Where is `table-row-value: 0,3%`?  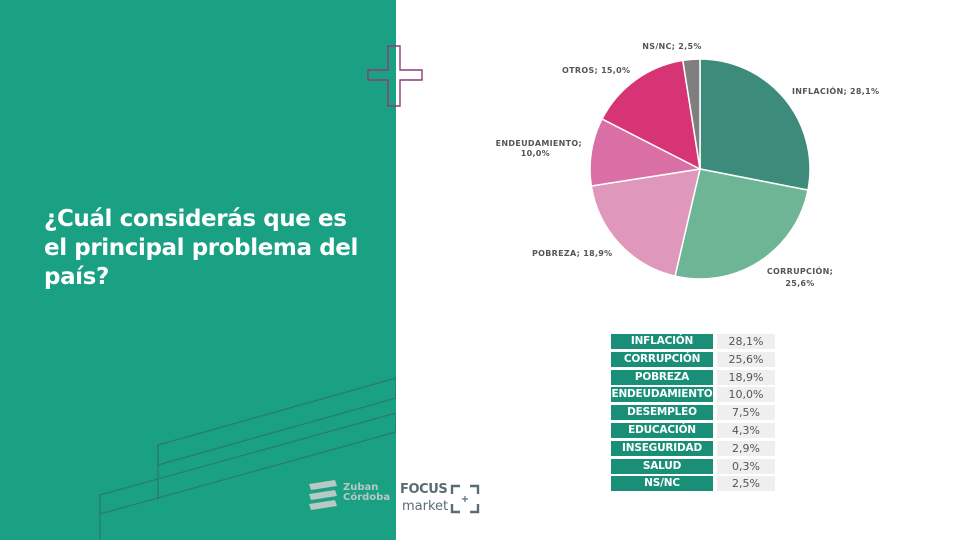 table-row-value: 0,3% is located at coordinates (746, 466).